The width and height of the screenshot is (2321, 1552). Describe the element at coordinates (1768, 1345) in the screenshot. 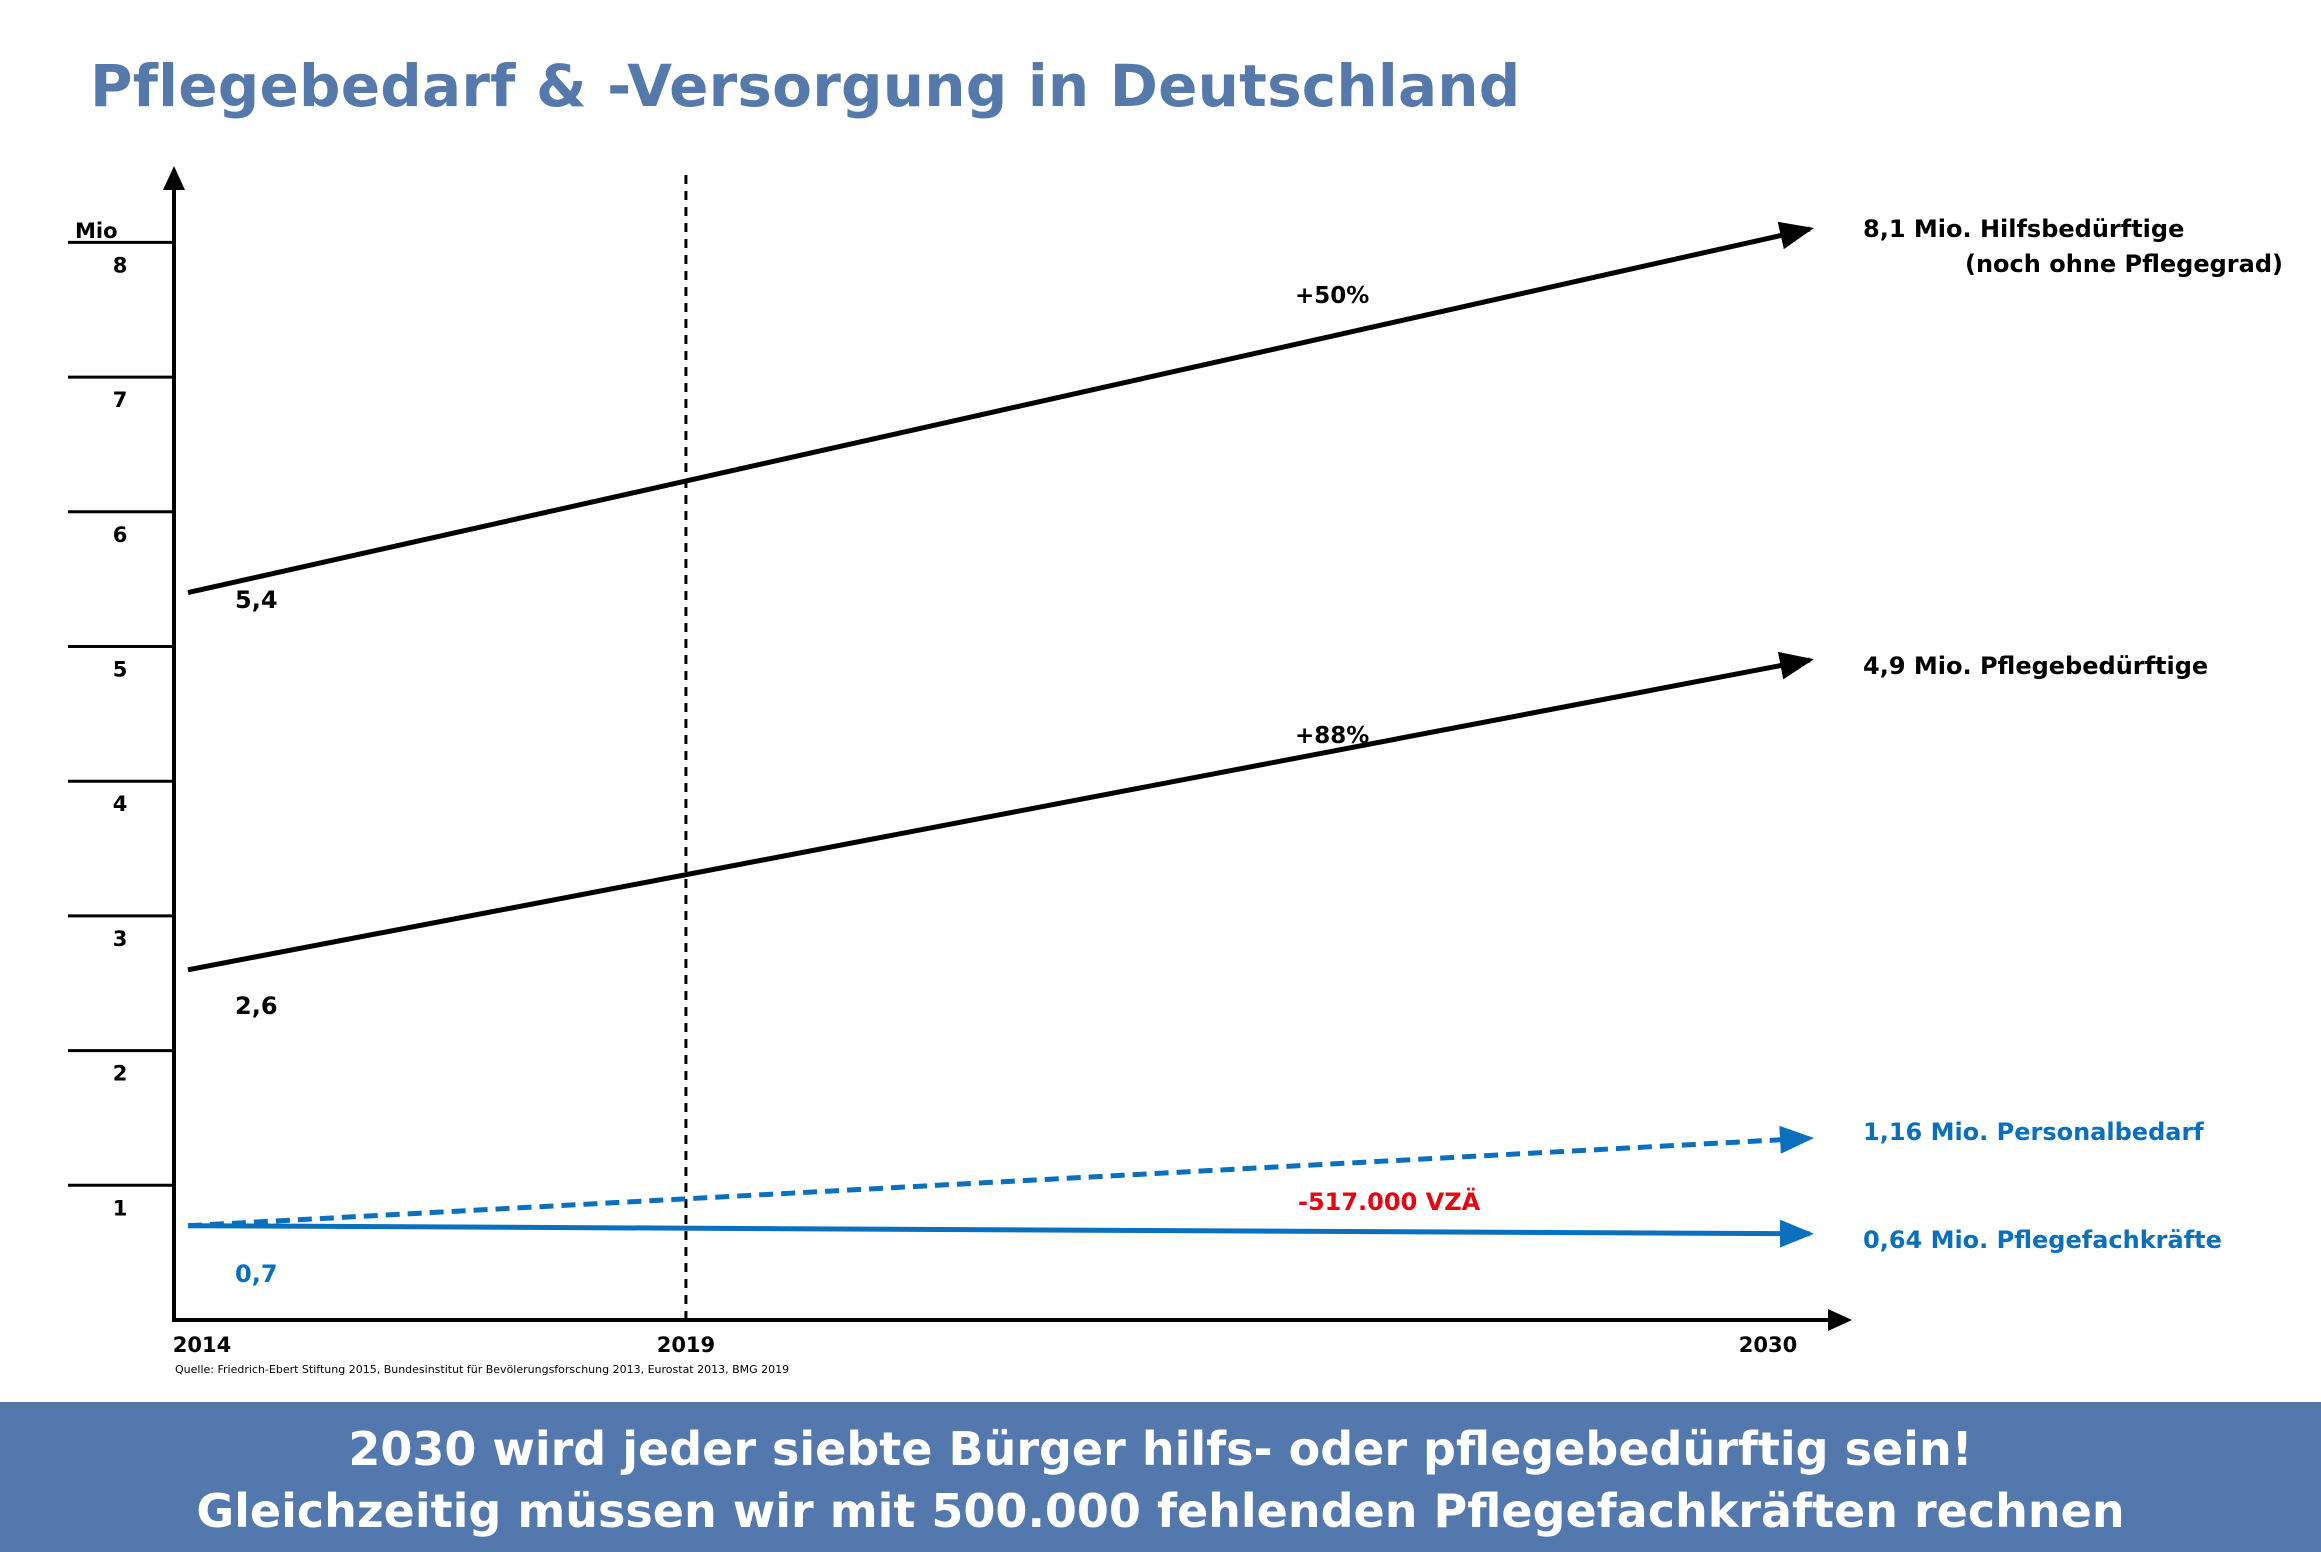

I see `x-tick-label: 2030` at that location.